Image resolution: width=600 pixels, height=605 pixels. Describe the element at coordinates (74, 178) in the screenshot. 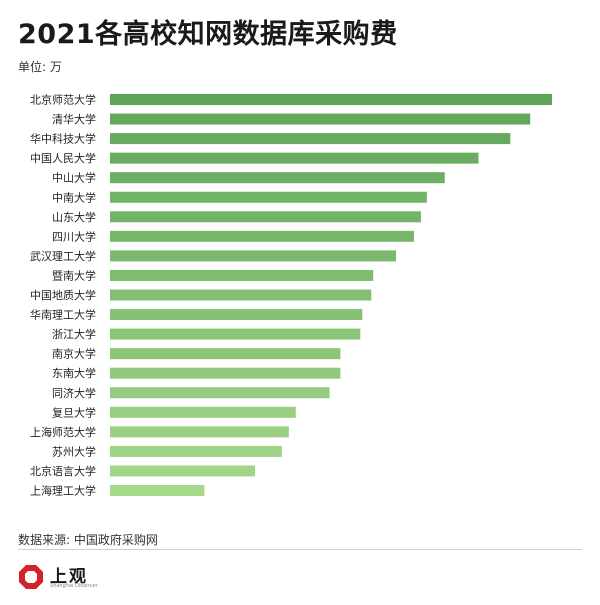

I see `category-label-4: 中山大学` at that location.